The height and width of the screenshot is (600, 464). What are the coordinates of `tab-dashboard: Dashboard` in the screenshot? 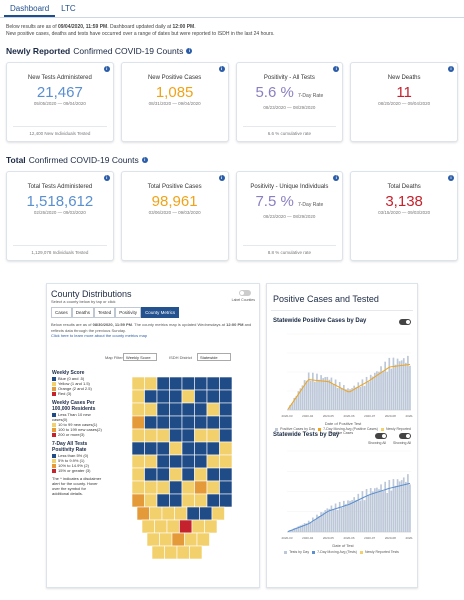 It's located at (30, 8).